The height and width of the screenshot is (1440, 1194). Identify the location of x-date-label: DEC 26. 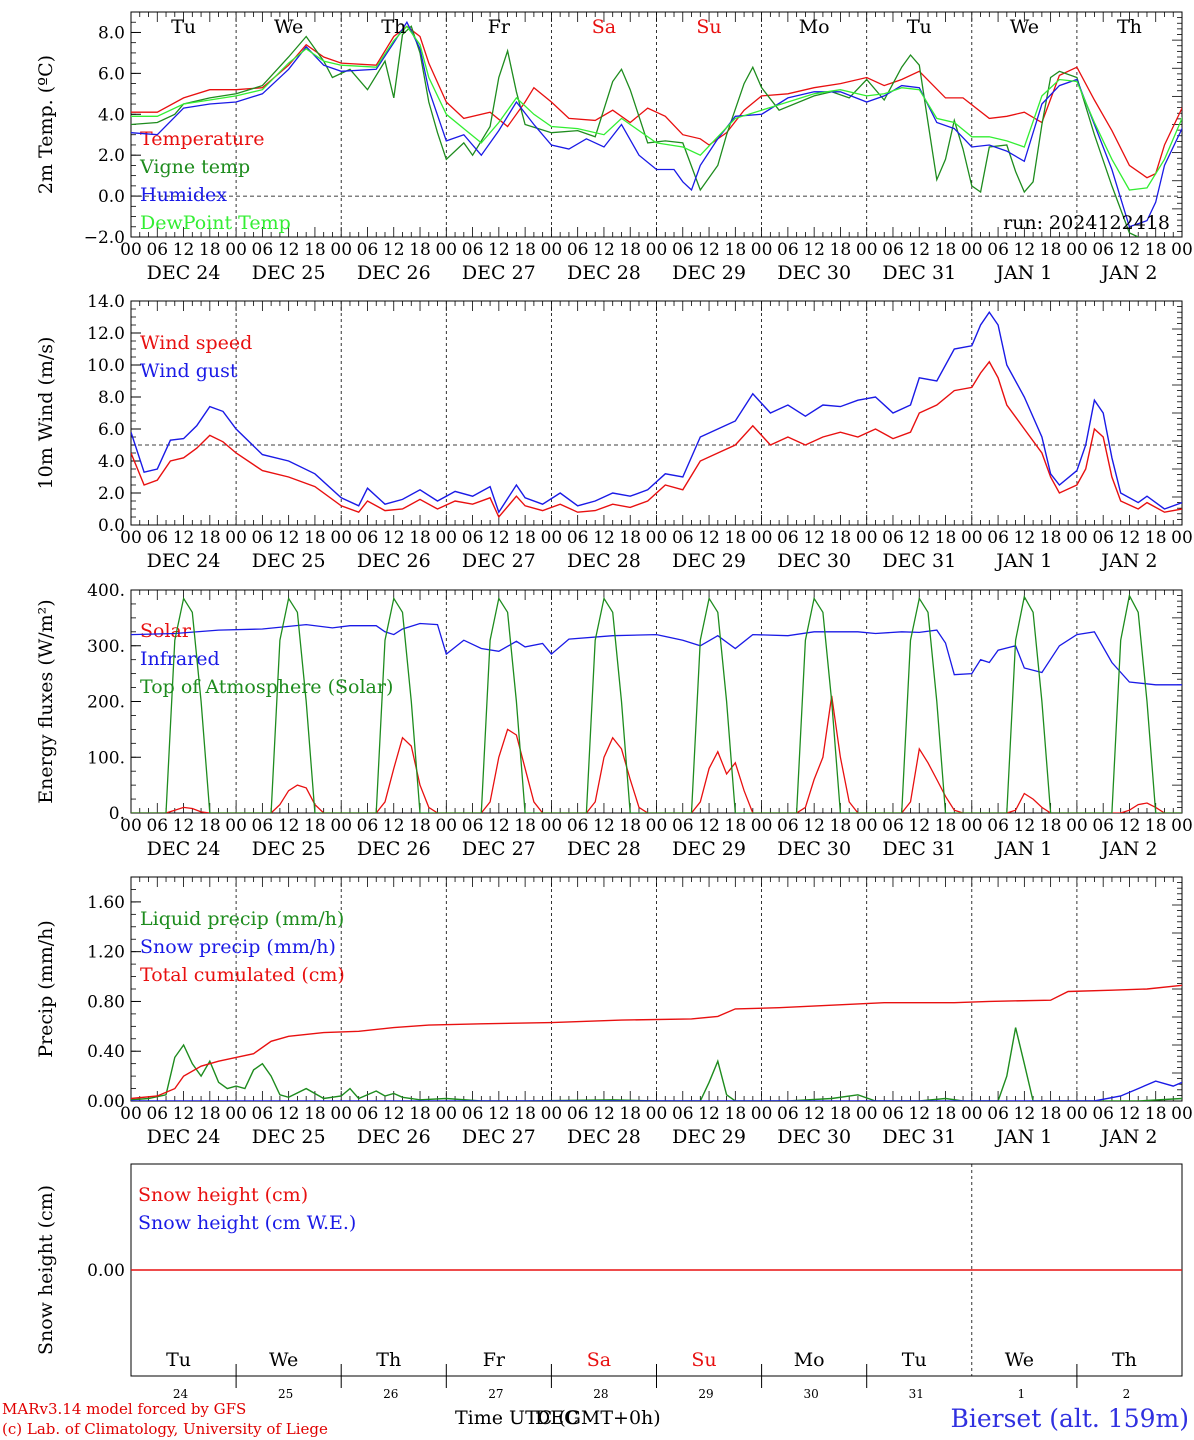
(394, 849).